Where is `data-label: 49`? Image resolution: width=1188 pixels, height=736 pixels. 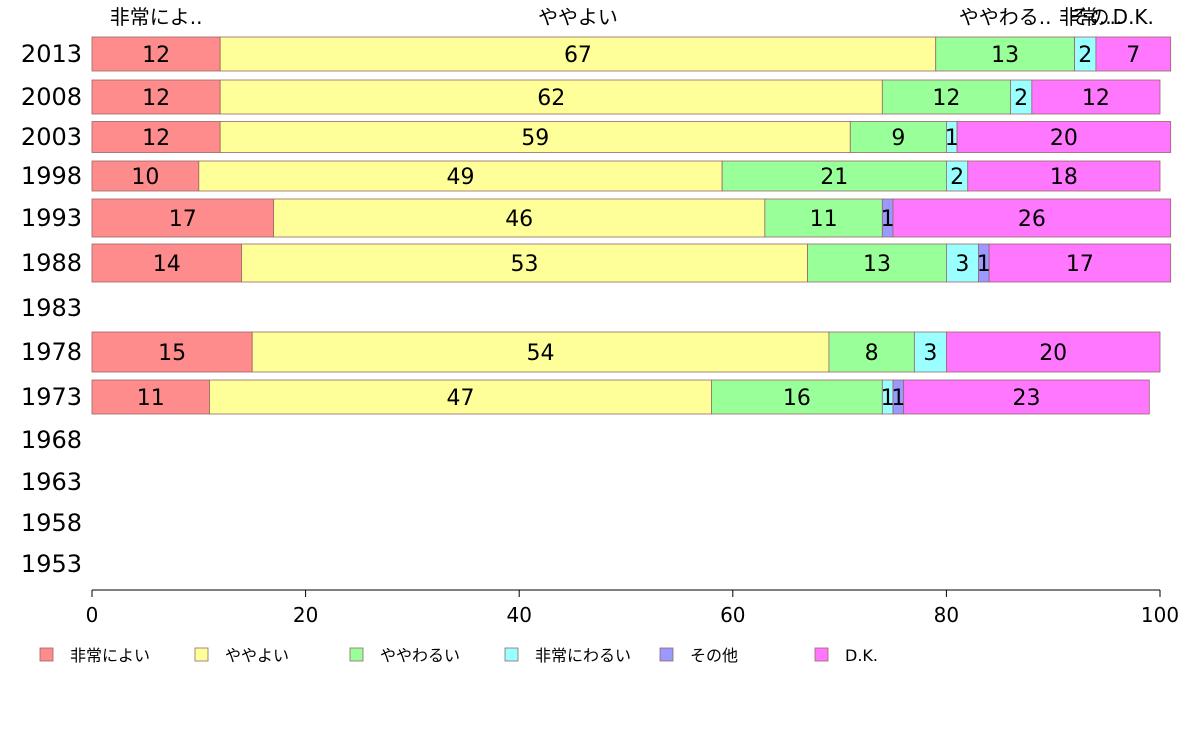
data-label: 49 is located at coordinates (460, 177).